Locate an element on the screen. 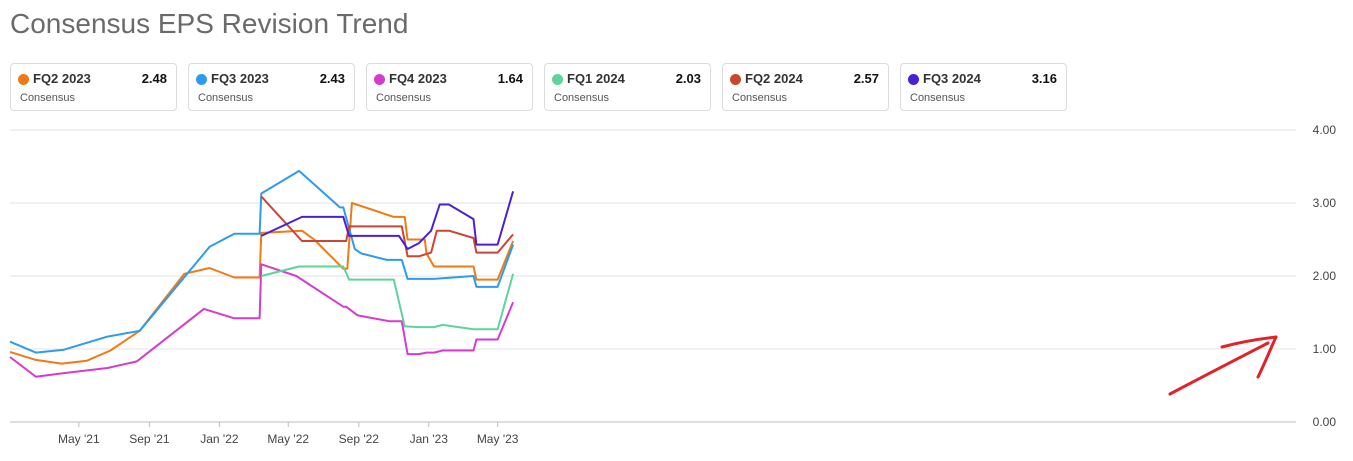  series-line-fq4-2023 is located at coordinates (262, 320).